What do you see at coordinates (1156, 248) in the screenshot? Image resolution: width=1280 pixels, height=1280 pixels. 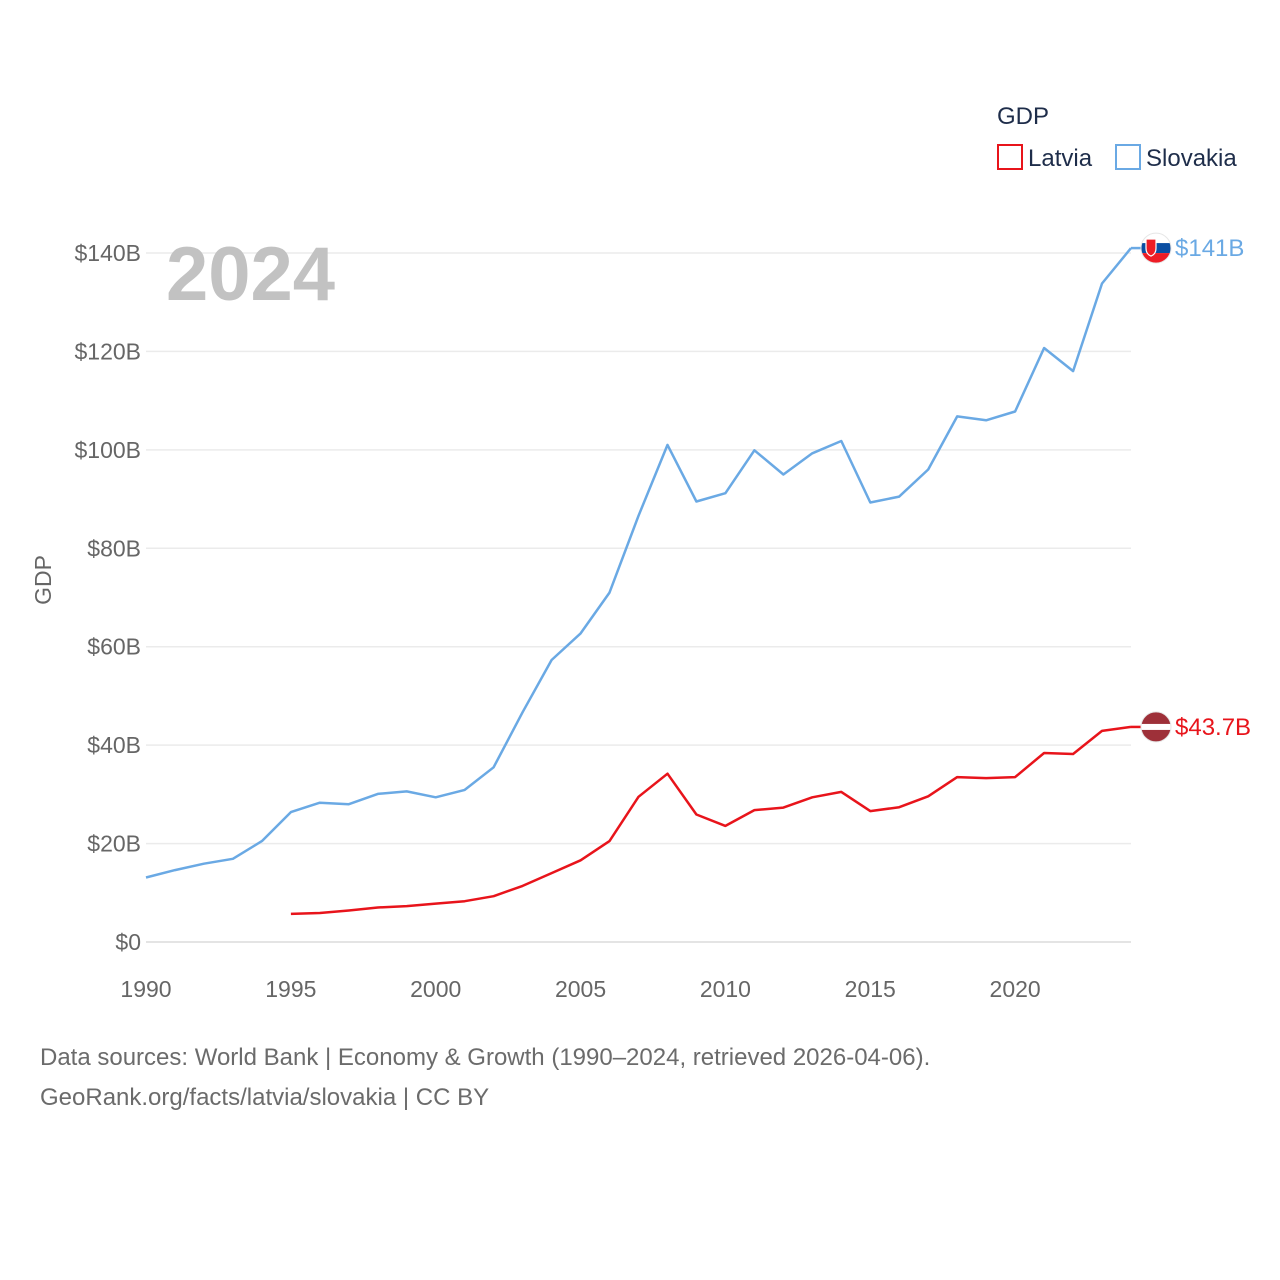 I see `slovakia-flag-icon` at bounding box center [1156, 248].